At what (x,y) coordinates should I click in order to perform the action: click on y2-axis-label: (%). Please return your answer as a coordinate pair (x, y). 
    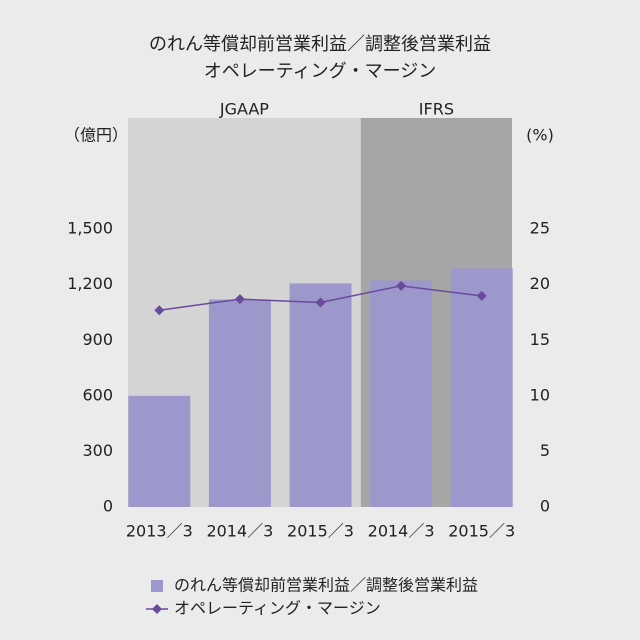
    Looking at the image, I should click on (540, 135).